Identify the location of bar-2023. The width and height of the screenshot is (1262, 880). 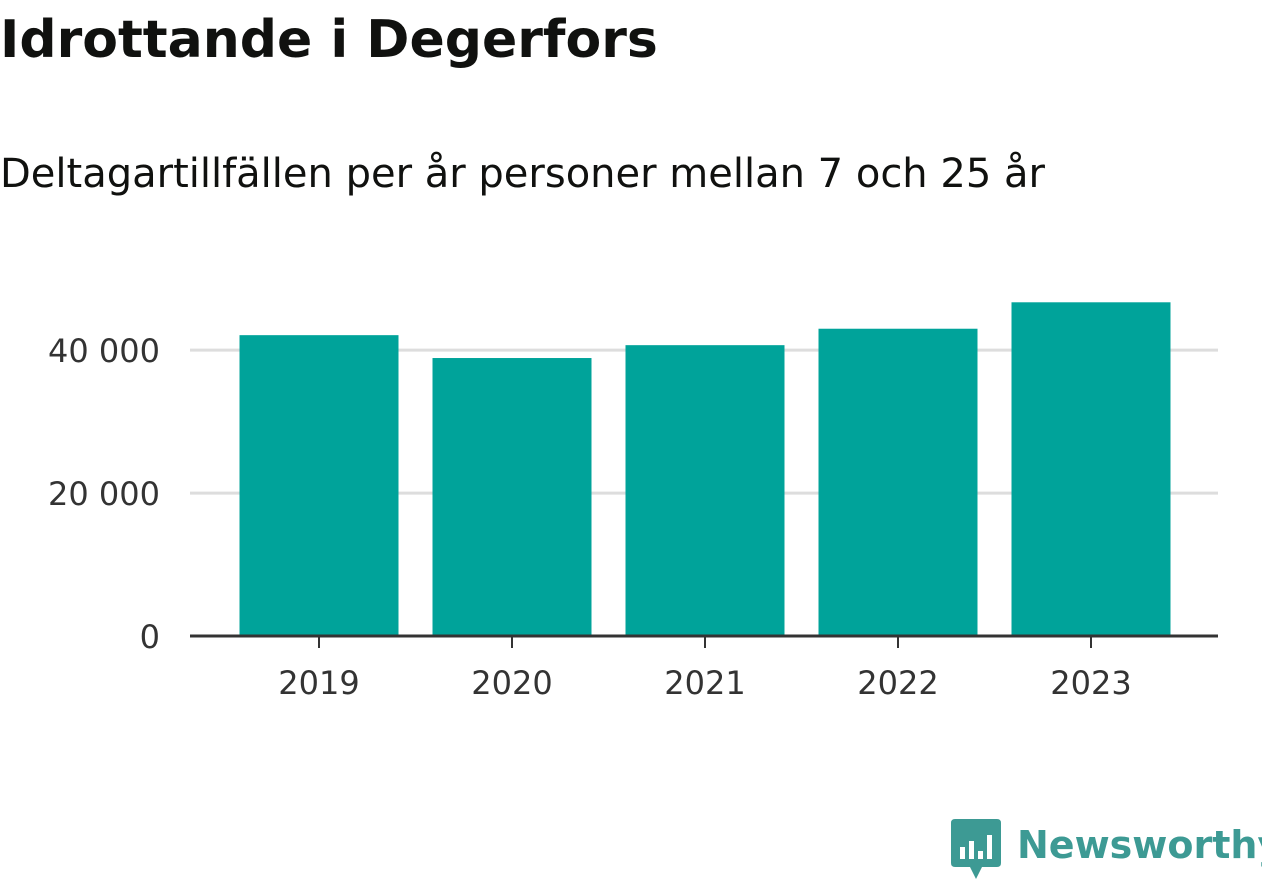
(1091, 469).